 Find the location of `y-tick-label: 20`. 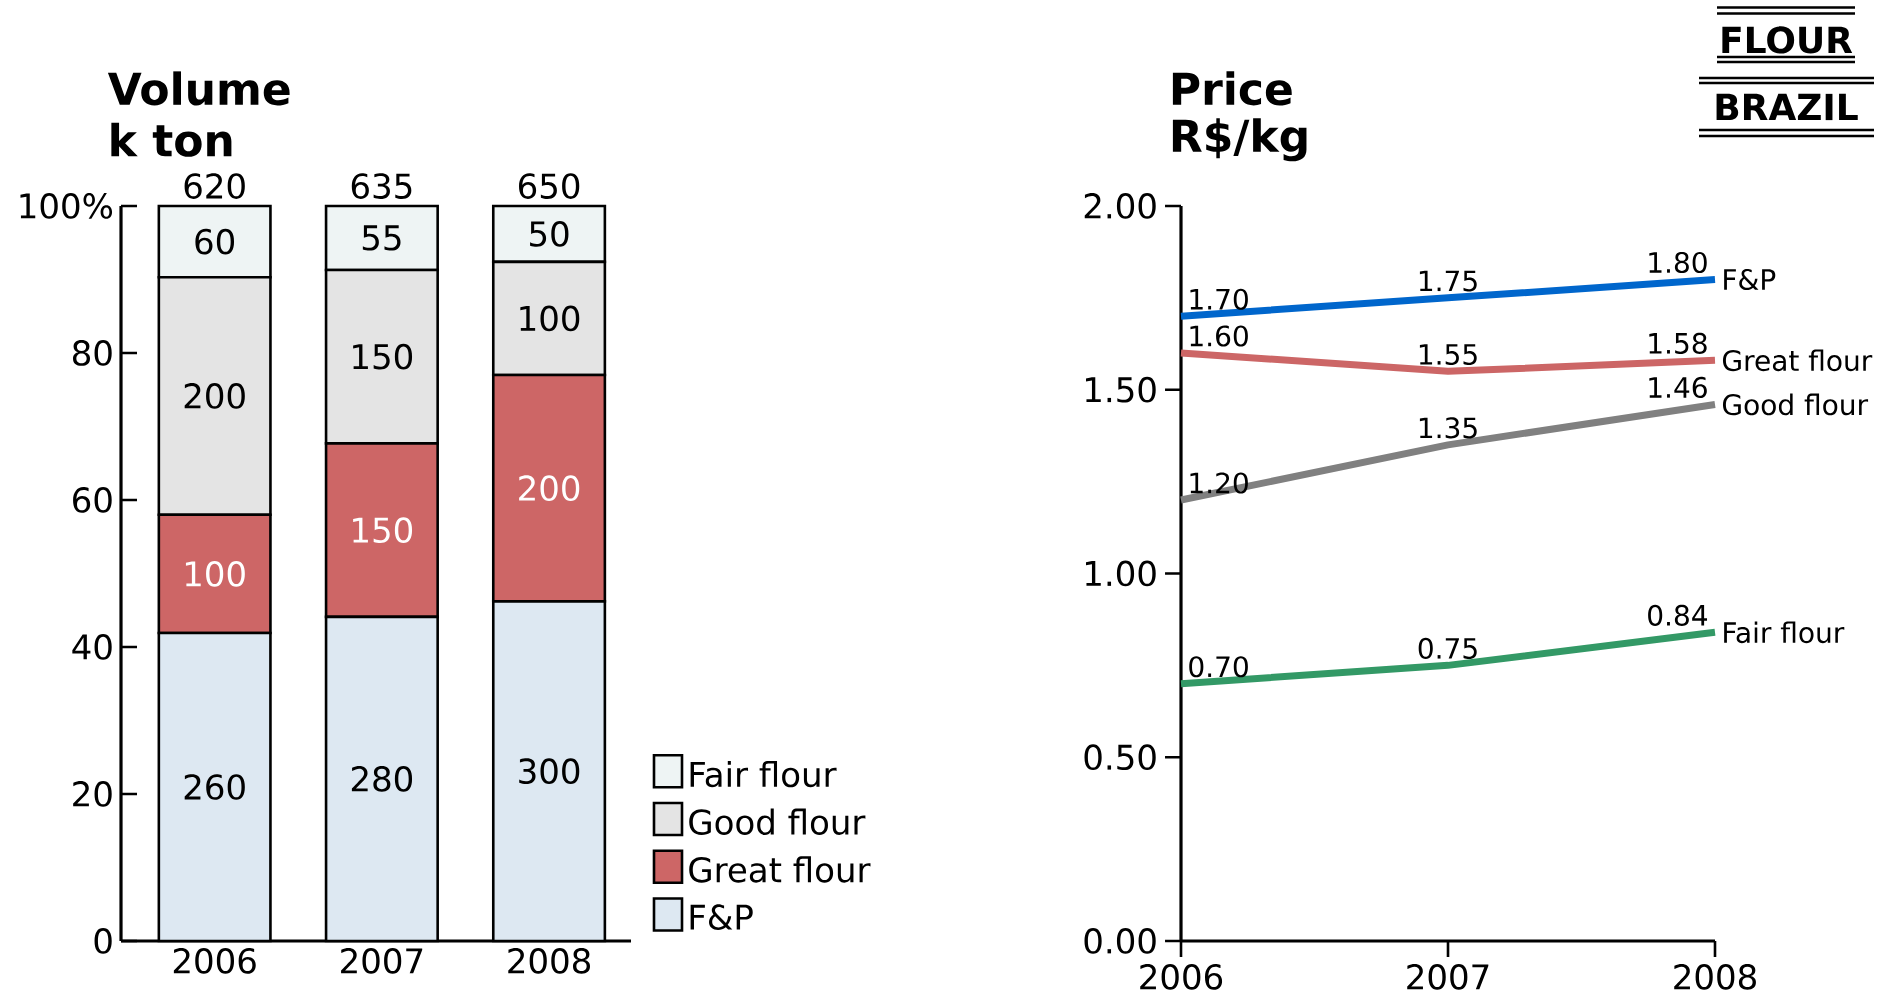

y-tick-label: 20 is located at coordinates (92, 794).